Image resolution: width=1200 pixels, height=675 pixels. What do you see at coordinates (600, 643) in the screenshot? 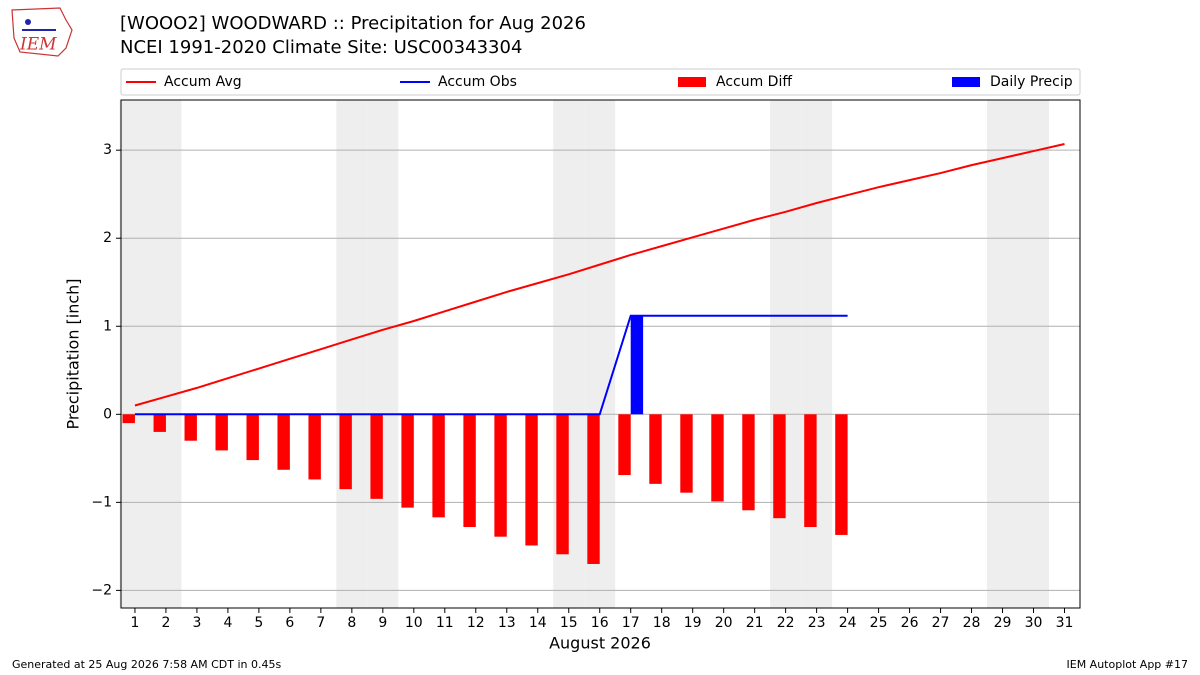
I see `x-axis-label: August 2026` at bounding box center [600, 643].